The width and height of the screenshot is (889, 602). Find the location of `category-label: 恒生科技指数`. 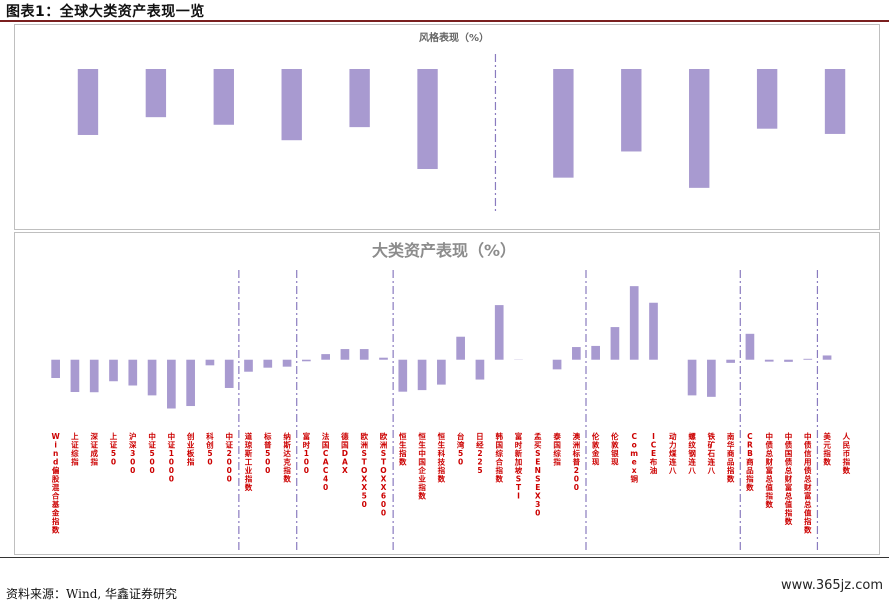

category-label: 恒生科技指数 is located at coordinates (442, 457).